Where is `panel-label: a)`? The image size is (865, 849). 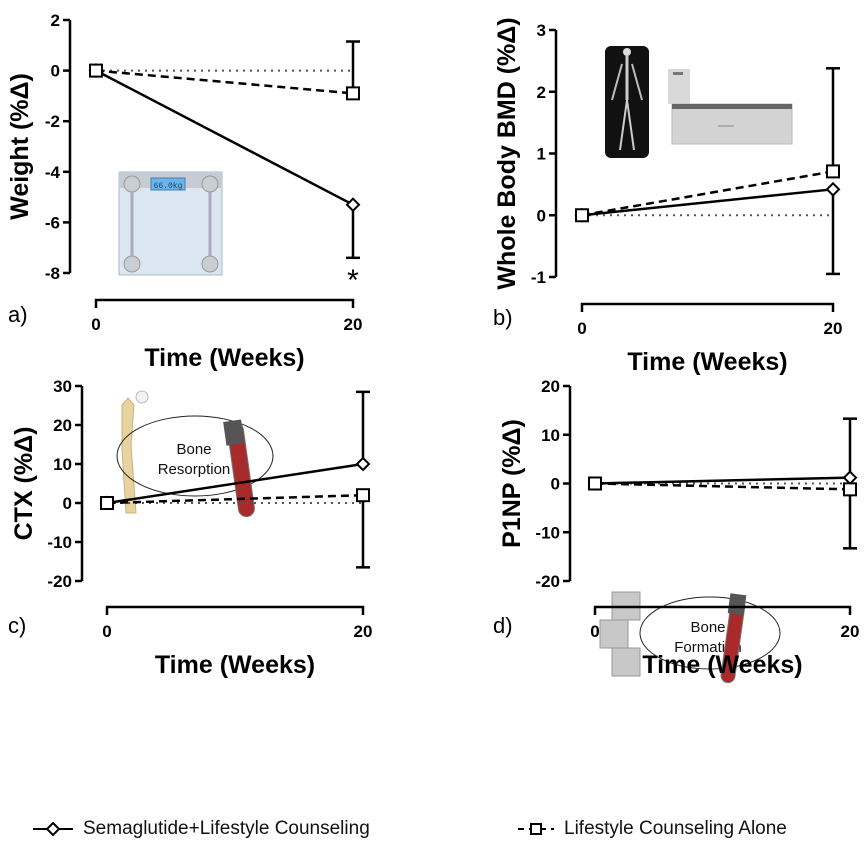 panel-label: a) is located at coordinates (18, 314).